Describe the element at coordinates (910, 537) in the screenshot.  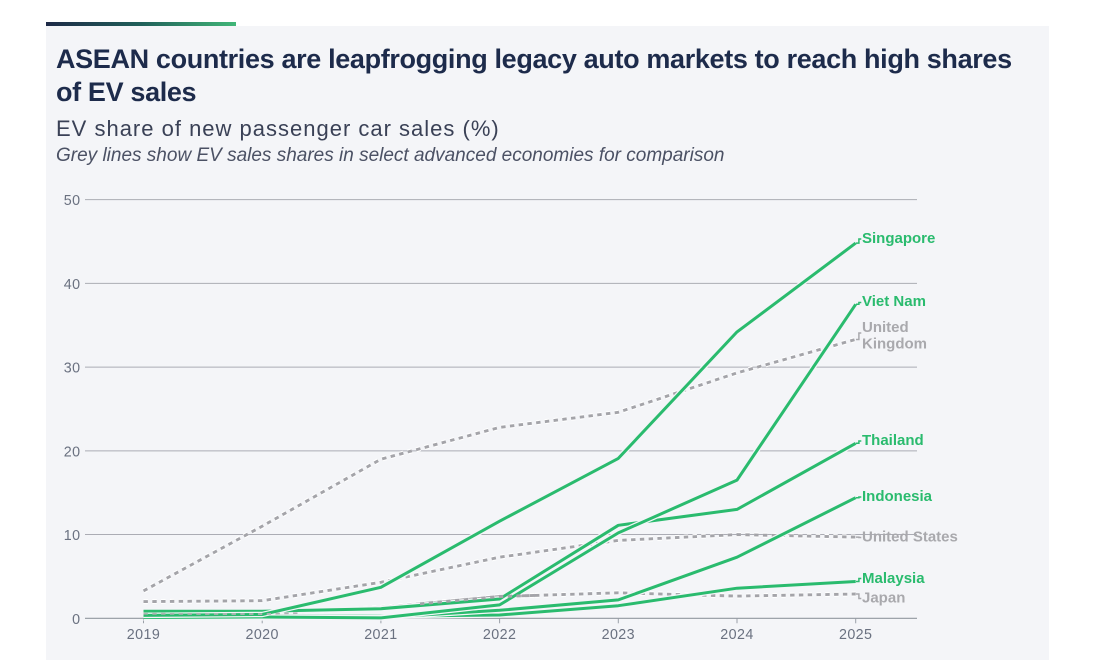
I see `svg-text: United States` at that location.